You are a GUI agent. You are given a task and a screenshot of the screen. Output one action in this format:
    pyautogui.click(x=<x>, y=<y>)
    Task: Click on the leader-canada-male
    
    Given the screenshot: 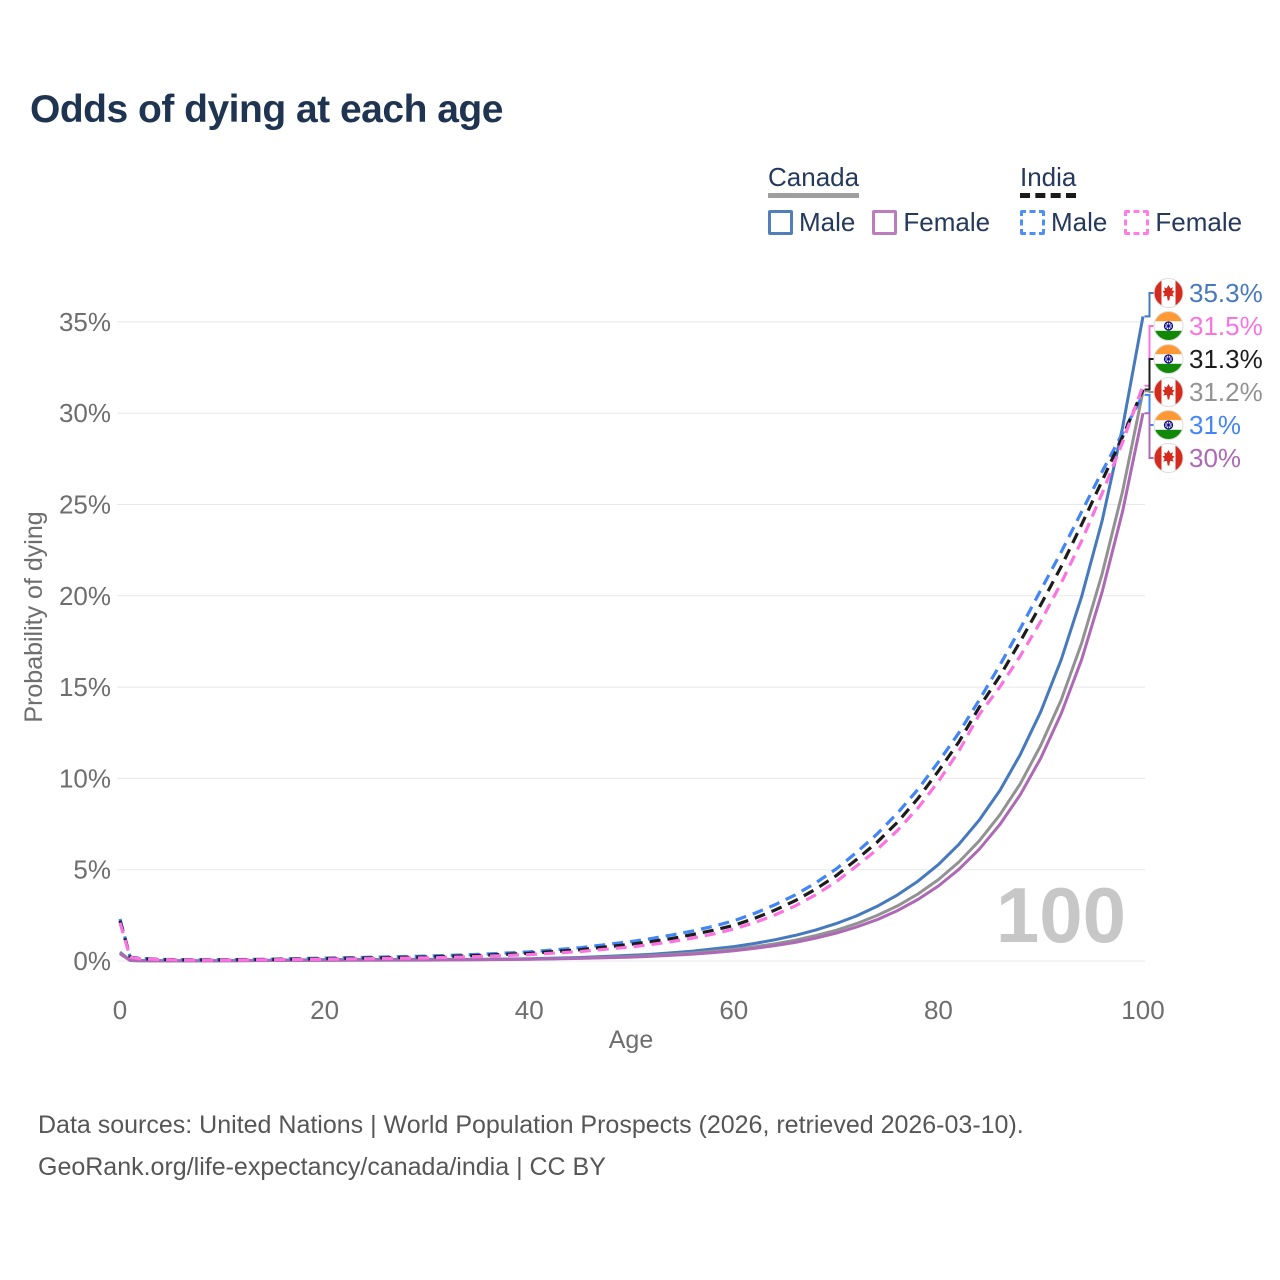 What is the action you would take?
    pyautogui.click(x=1149, y=305)
    